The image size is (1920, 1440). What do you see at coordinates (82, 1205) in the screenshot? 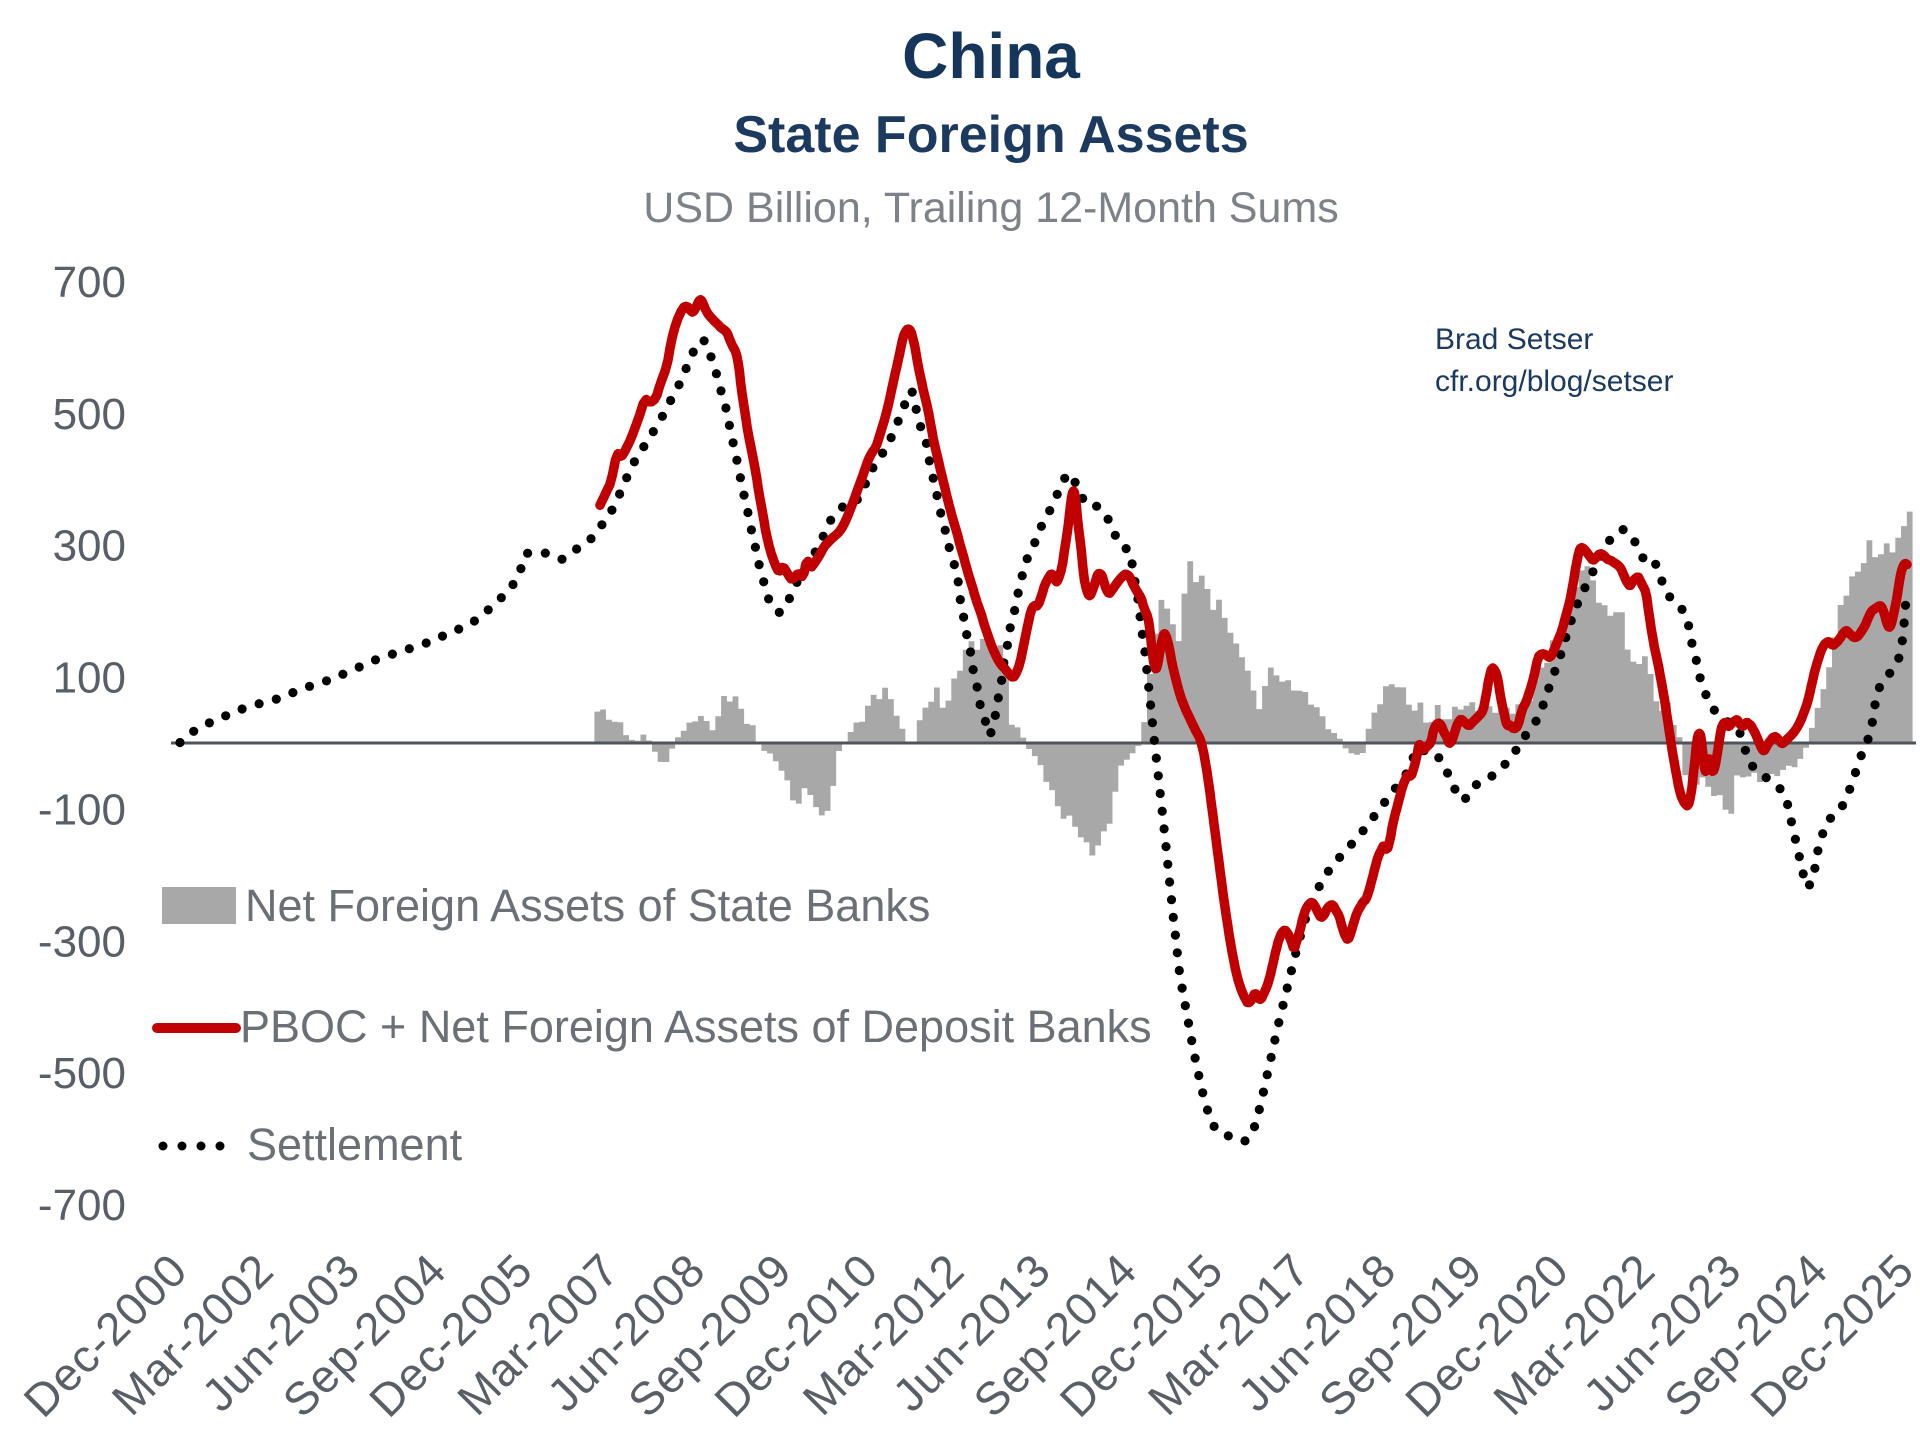
I see `svg-text: -700` at bounding box center [82, 1205].